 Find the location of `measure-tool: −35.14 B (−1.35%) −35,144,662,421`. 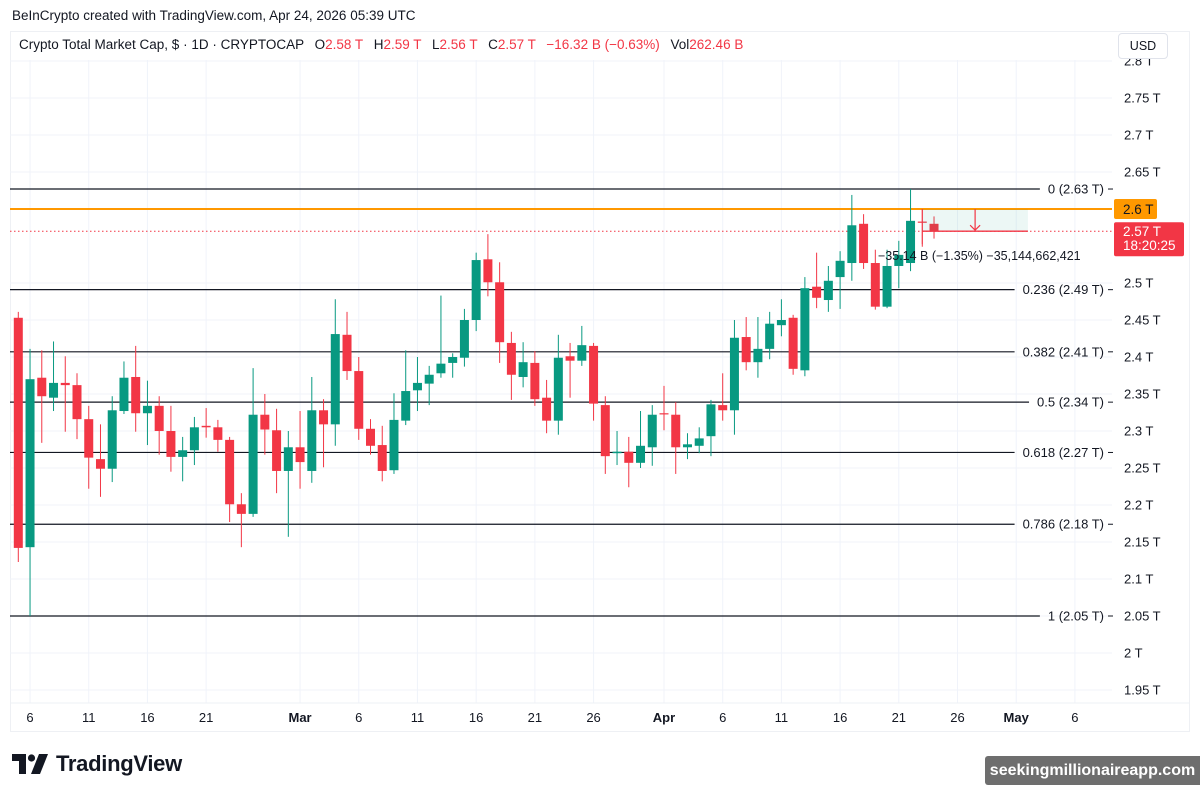

measure-tool: −35.14 B (−1.35%) −35,144,662,421 is located at coordinates (979, 236).